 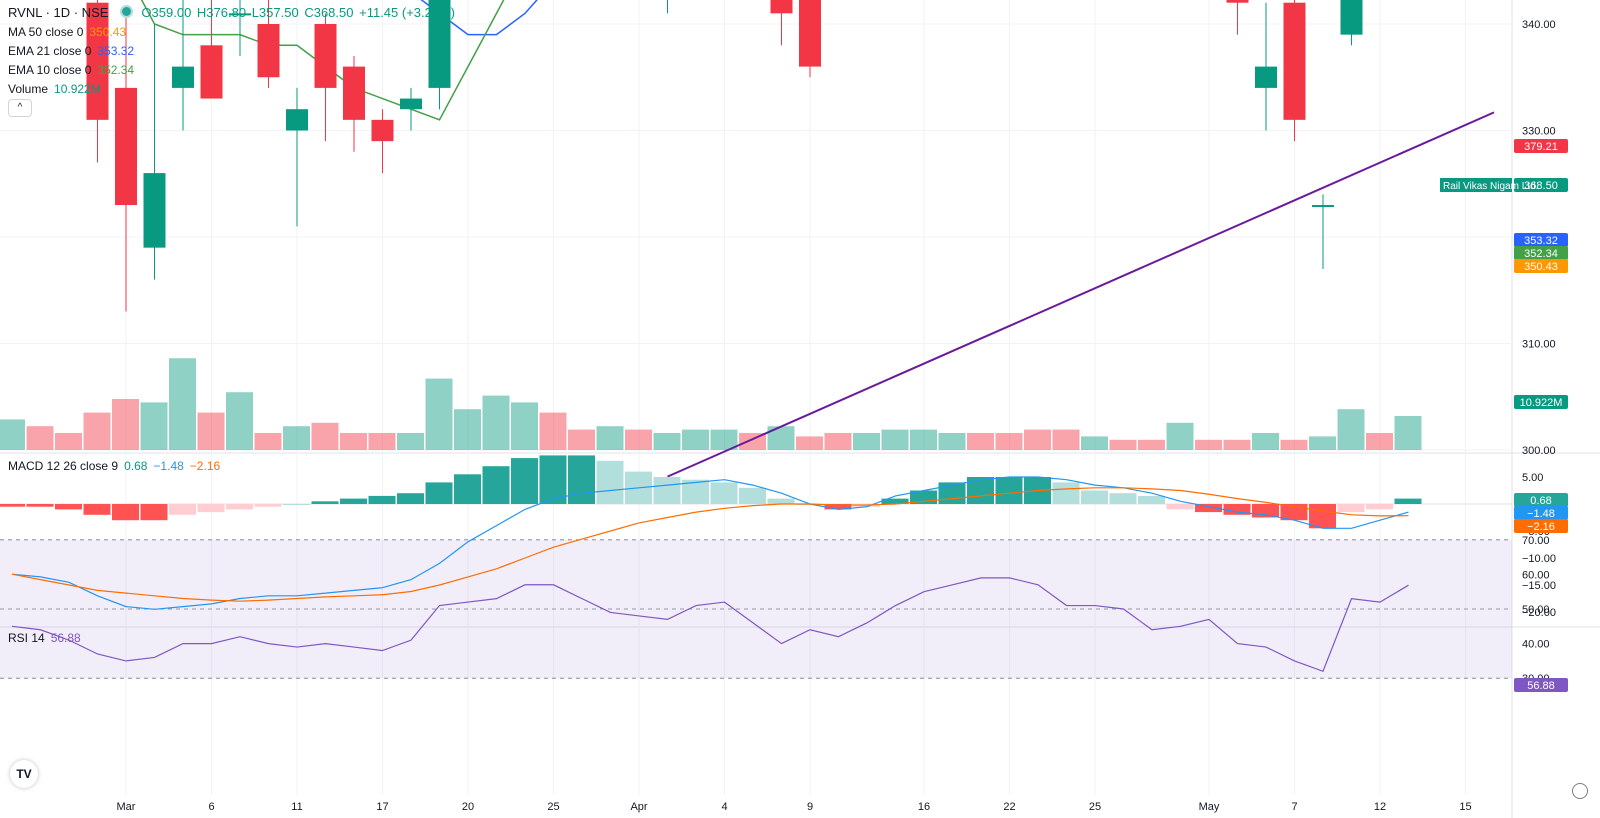 What do you see at coordinates (724, 807) in the screenshot?
I see `time-tick-label: 4` at bounding box center [724, 807].